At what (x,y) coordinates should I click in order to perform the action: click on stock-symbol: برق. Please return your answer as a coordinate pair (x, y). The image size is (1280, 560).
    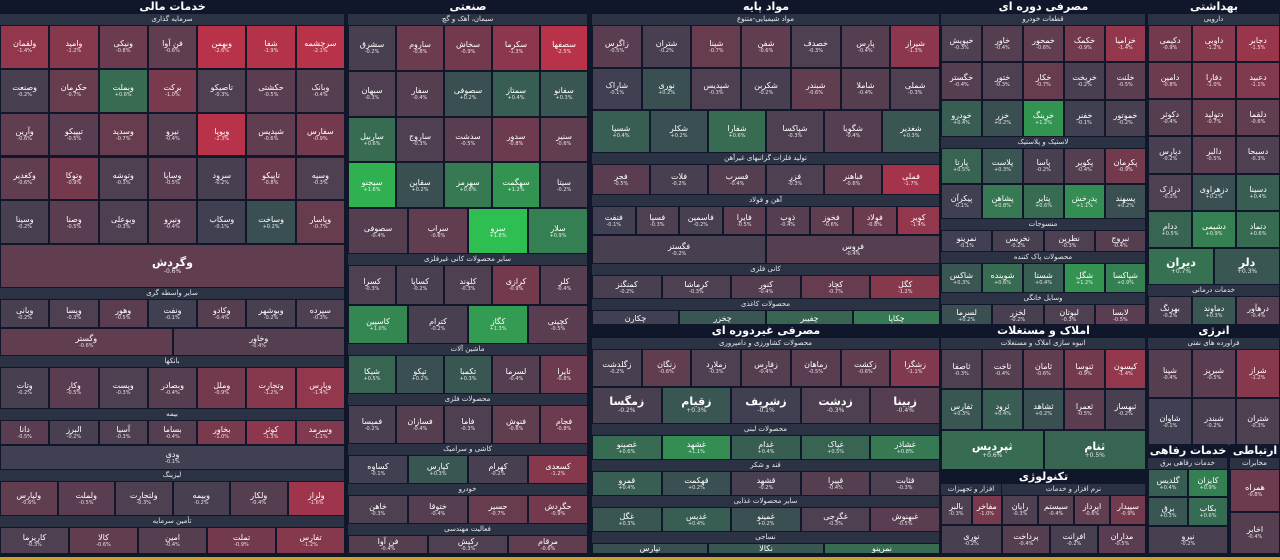
    Looking at the image, I should click on (1168, 508).